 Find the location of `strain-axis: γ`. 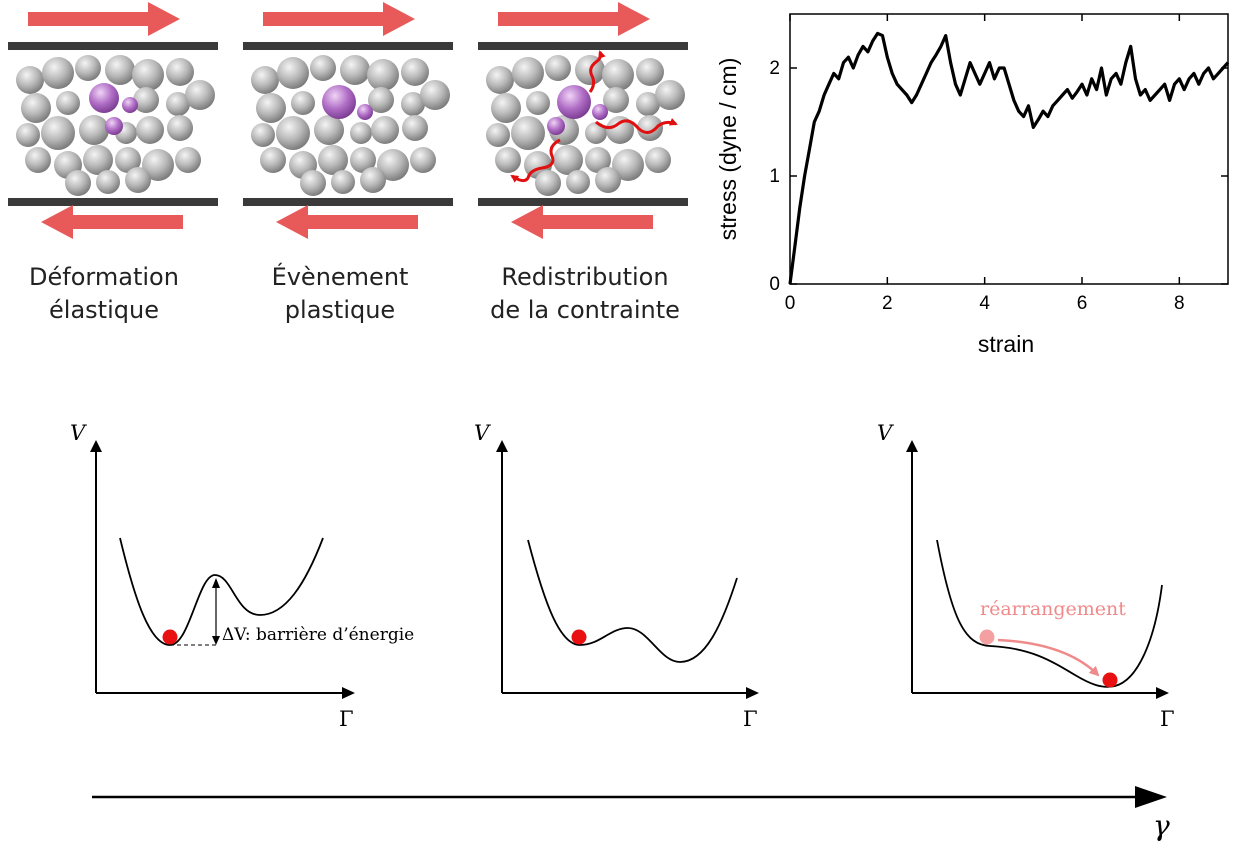

strain-axis: γ is located at coordinates (631, 814).